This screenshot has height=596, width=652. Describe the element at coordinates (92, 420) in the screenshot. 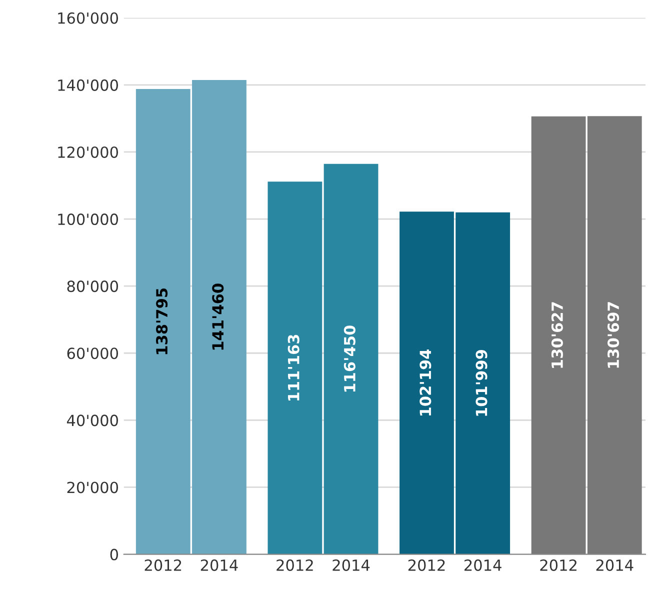

I see `y-tick-label: 40'000` at that location.